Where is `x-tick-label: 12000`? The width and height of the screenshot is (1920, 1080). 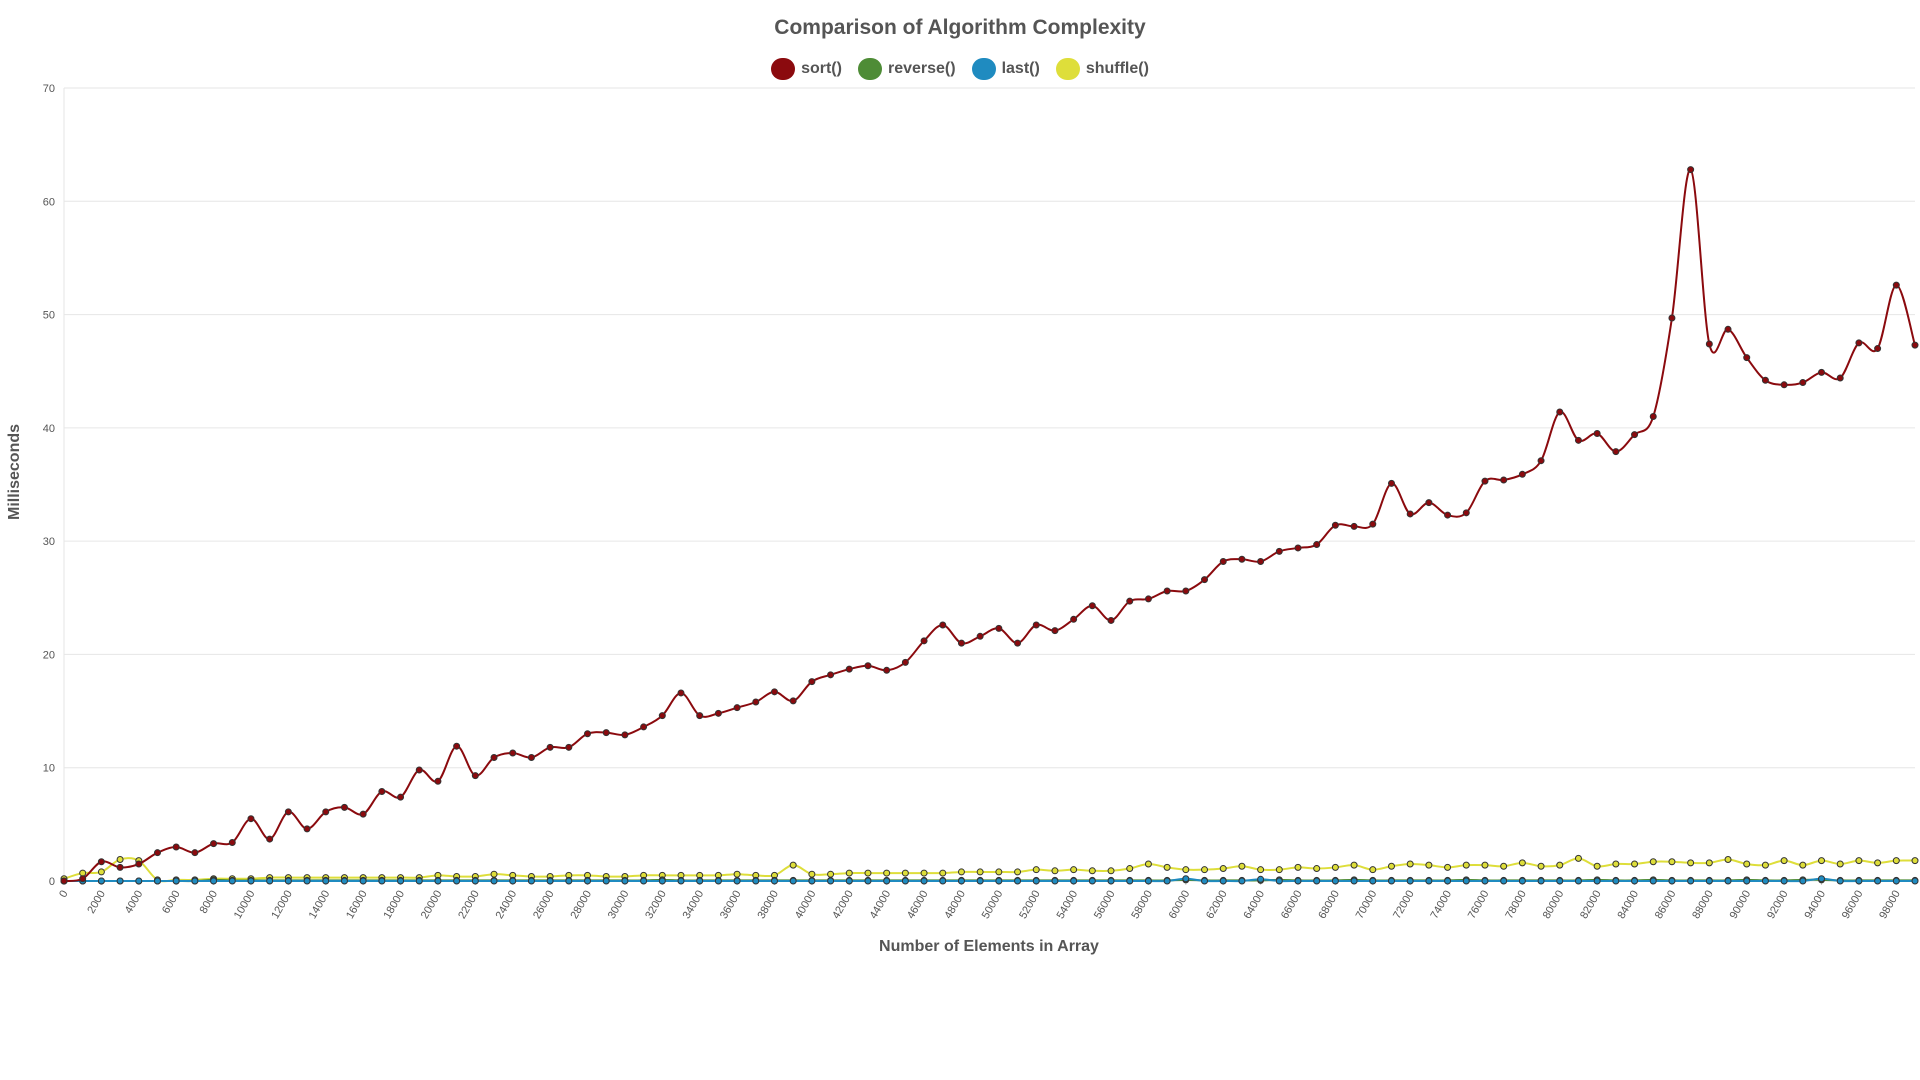
x-tick-label: 12000 is located at coordinates (282, 905).